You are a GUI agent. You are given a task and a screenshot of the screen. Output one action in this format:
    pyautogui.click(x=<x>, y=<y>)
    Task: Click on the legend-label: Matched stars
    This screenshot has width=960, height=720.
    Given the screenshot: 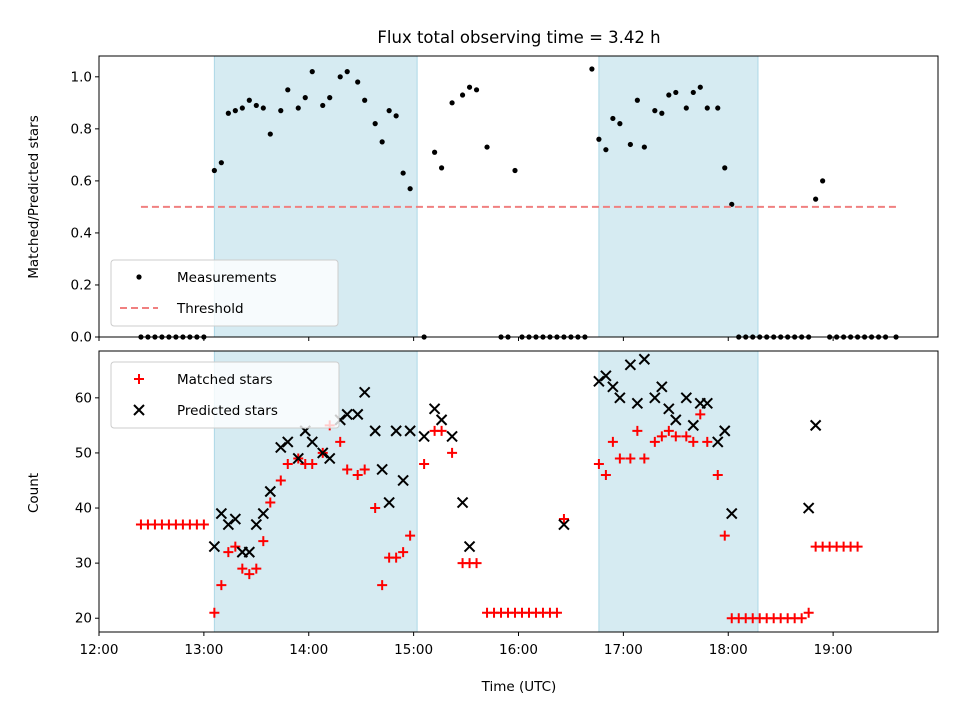 What is the action you would take?
    pyautogui.click(x=225, y=380)
    